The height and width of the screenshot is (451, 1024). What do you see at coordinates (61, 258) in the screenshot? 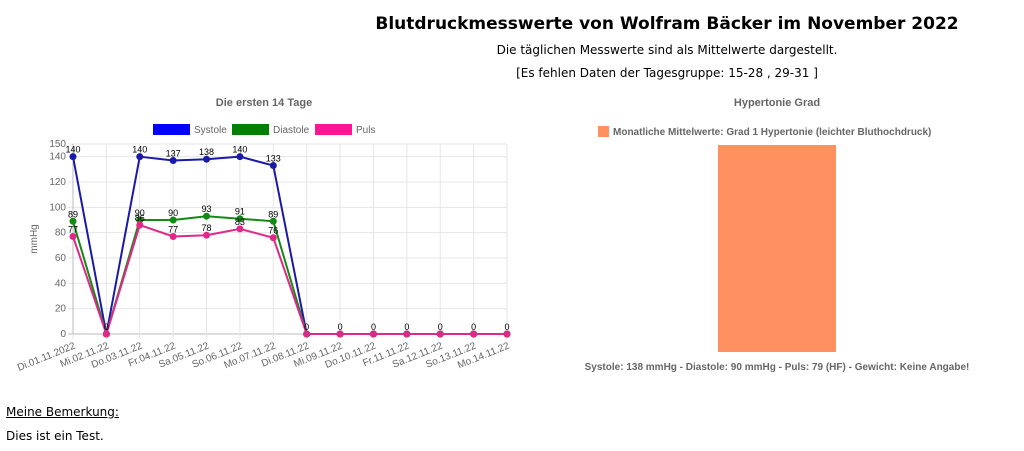
I see `y-tick-label: 60` at bounding box center [61, 258].